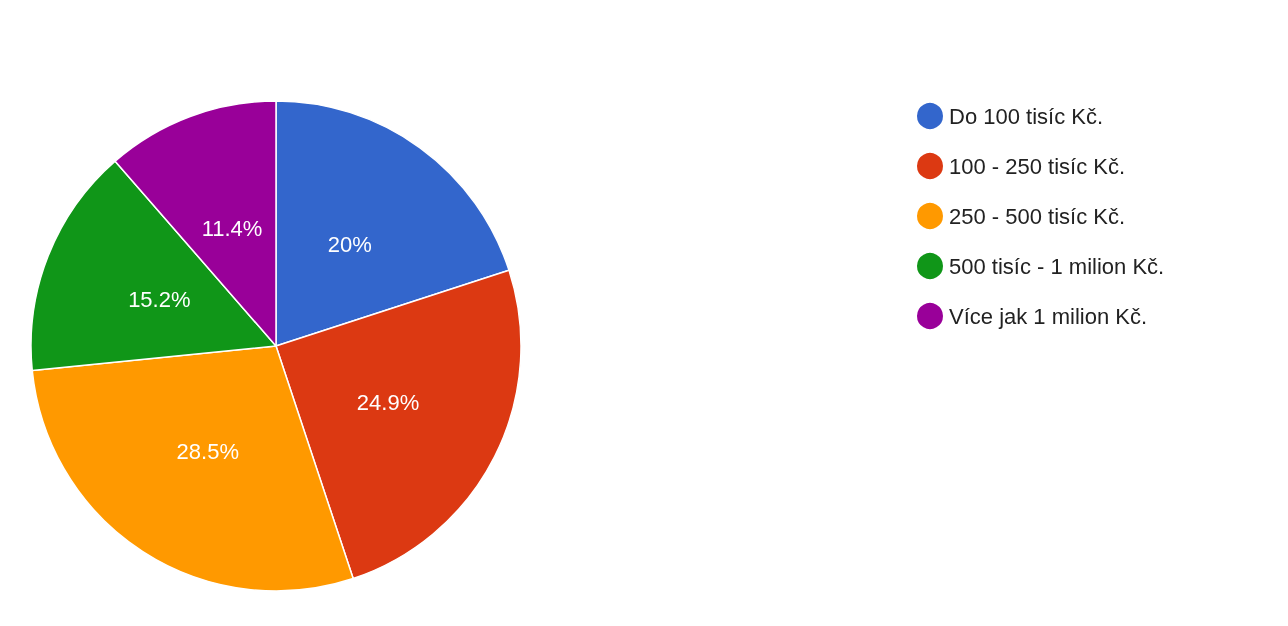 This screenshot has height=626, width=1288. What do you see at coordinates (1037, 216) in the screenshot?
I see `legend-label: 250 - 500 tisíc Kč.` at bounding box center [1037, 216].